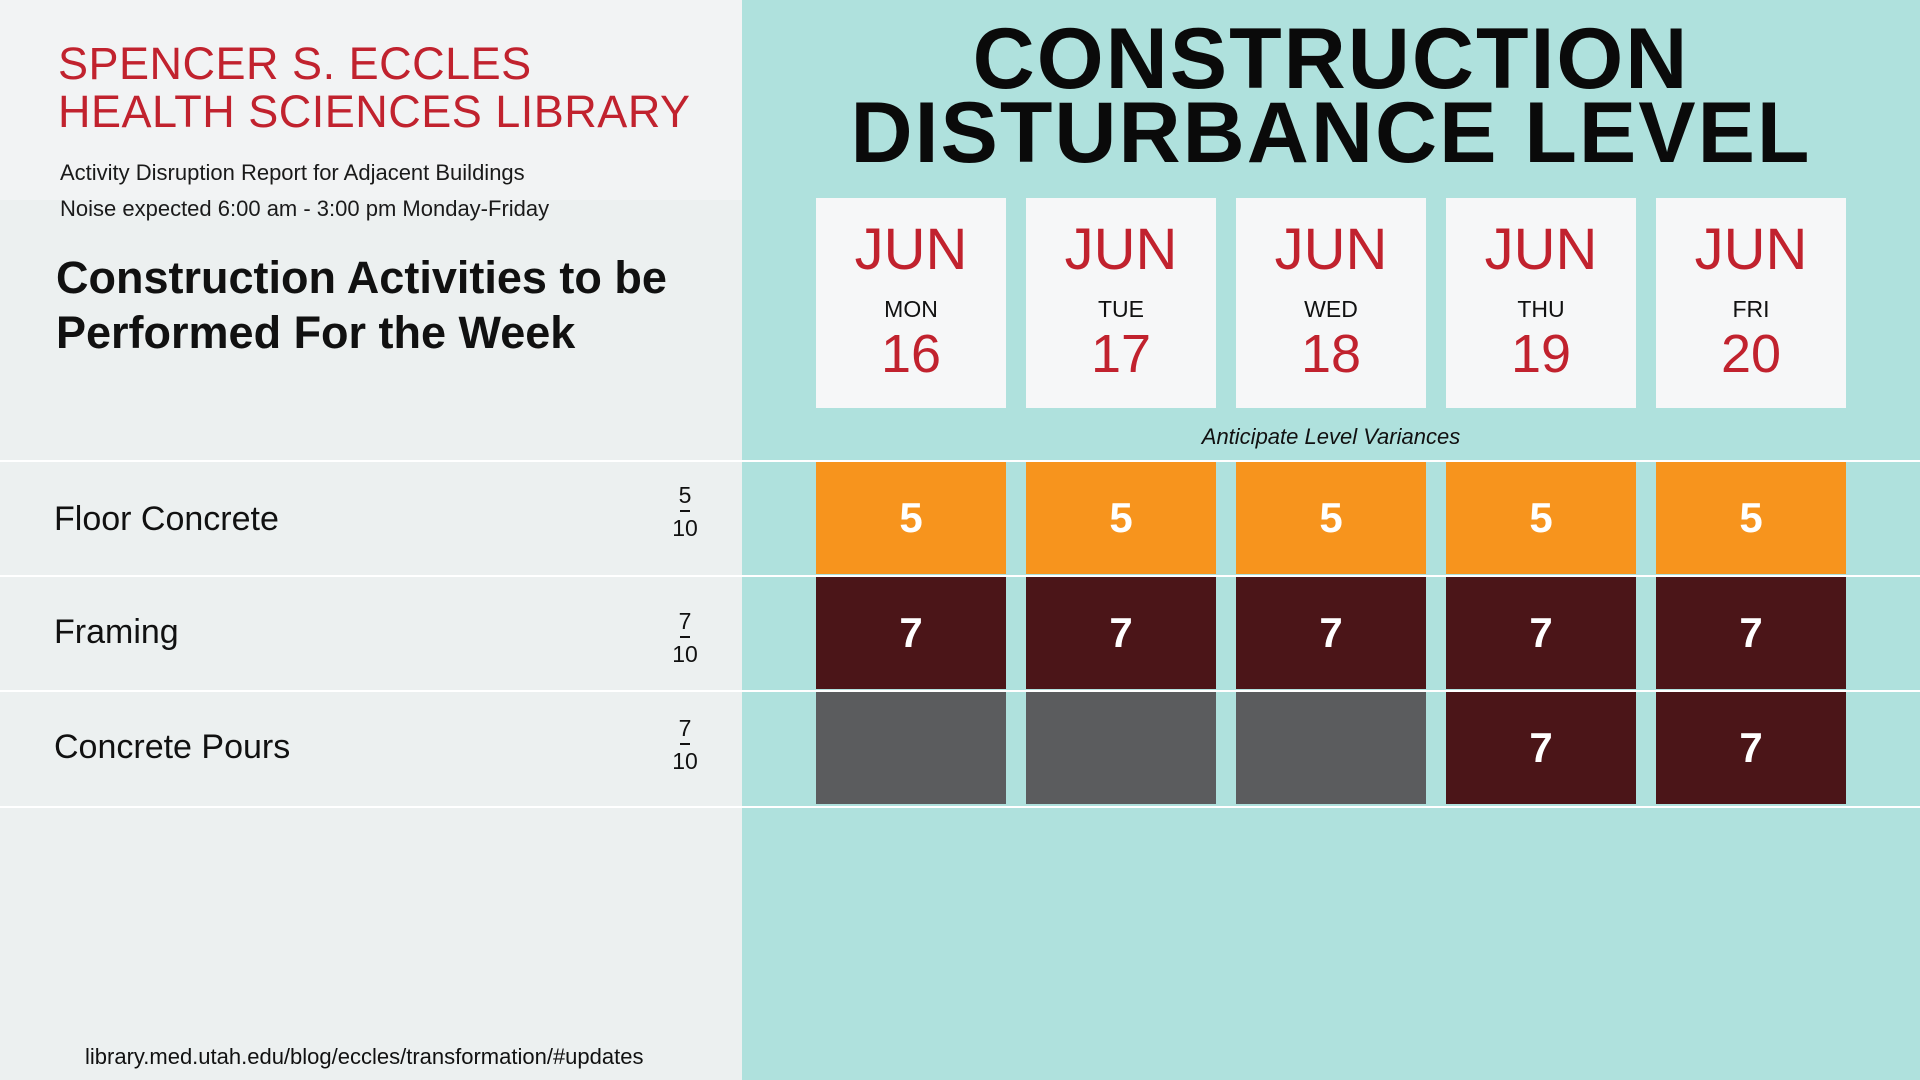  I want to click on activity-label-framing: Framing, so click(116, 632).